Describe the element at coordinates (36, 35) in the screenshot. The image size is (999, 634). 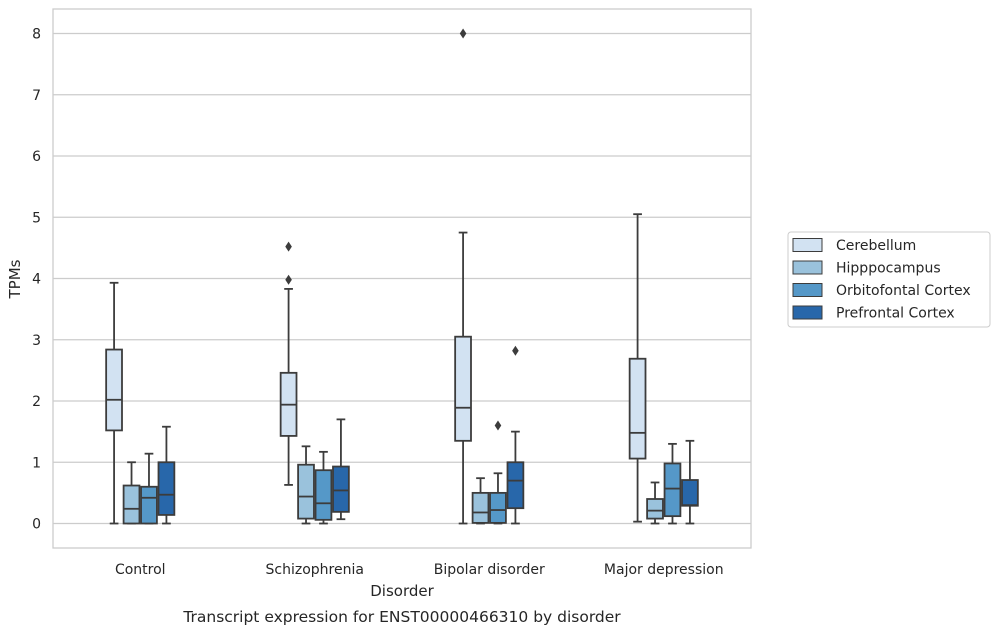
I see `y-tick-label: 8` at that location.